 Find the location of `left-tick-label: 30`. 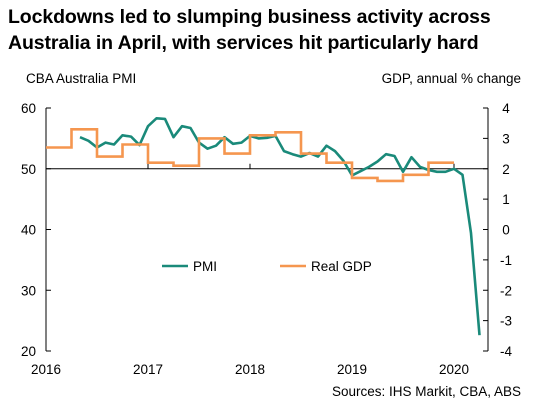

left-tick-label: 30 is located at coordinates (28, 290).